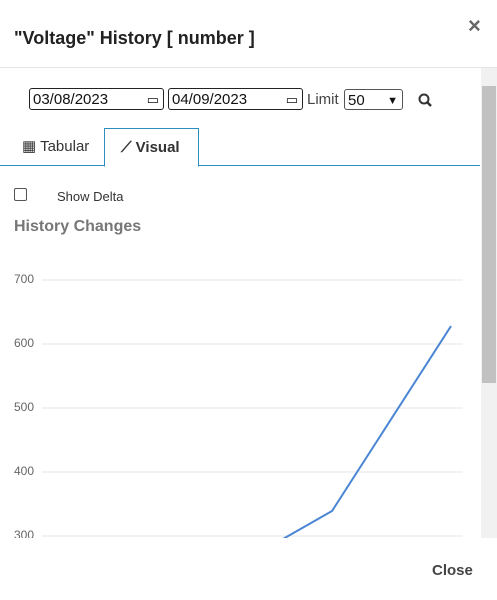 Image resolution: width=497 pixels, height=600 pixels. I want to click on y-tick-label: 600, so click(24, 343).